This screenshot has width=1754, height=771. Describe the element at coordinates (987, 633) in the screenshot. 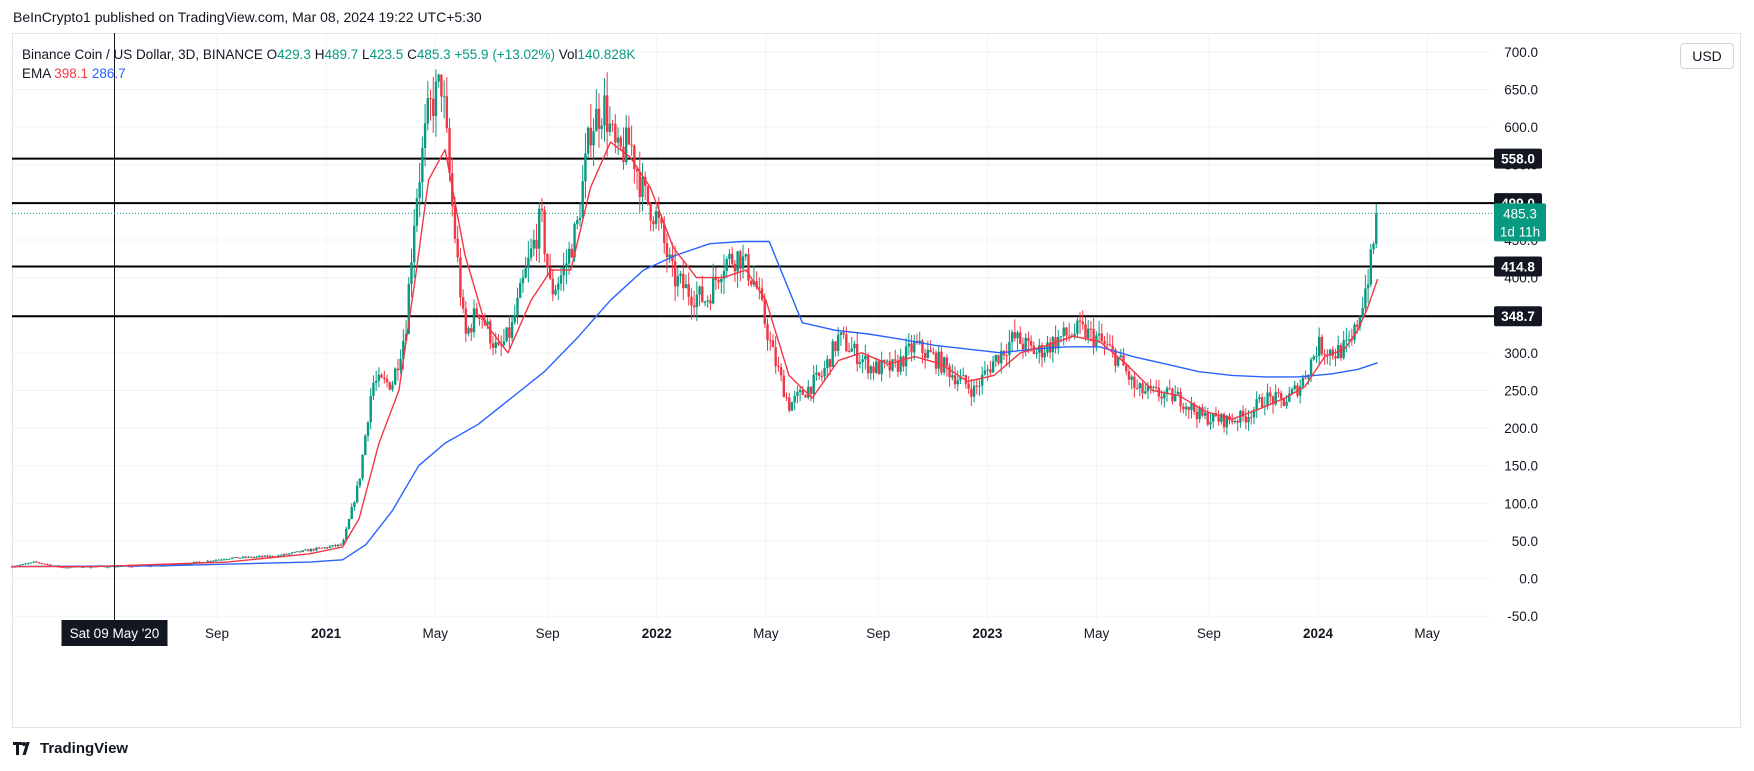

I see `x-tick-label: 2023` at that location.